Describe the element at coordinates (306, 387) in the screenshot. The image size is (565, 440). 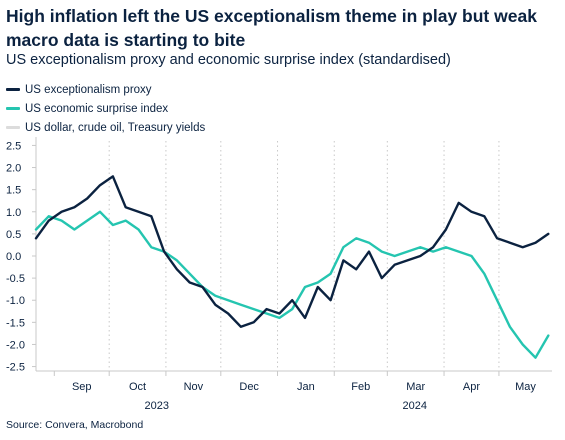
I see `x-tick-label: Jan` at that location.